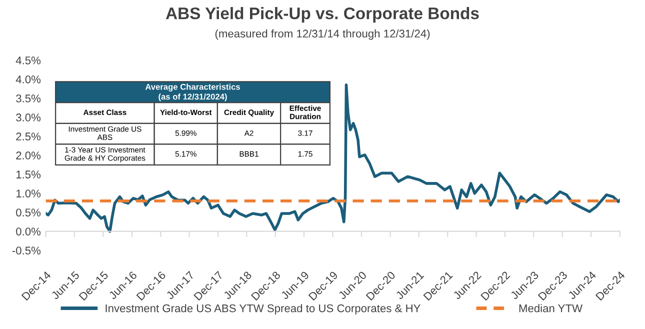 The image size is (645, 329). I want to click on y-tick-label: 4.0%, so click(28, 79).